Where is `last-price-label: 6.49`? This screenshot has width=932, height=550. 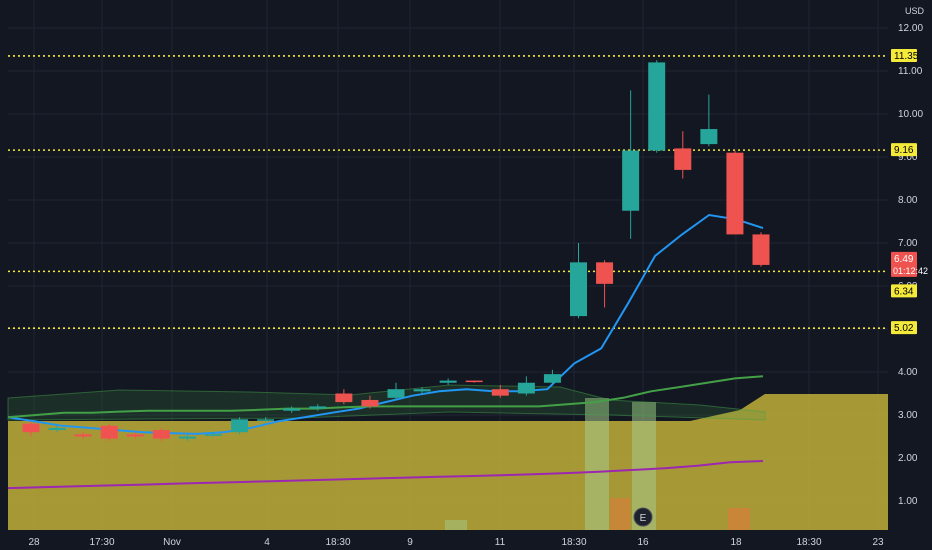
last-price-label: 6.49 is located at coordinates (904, 259).